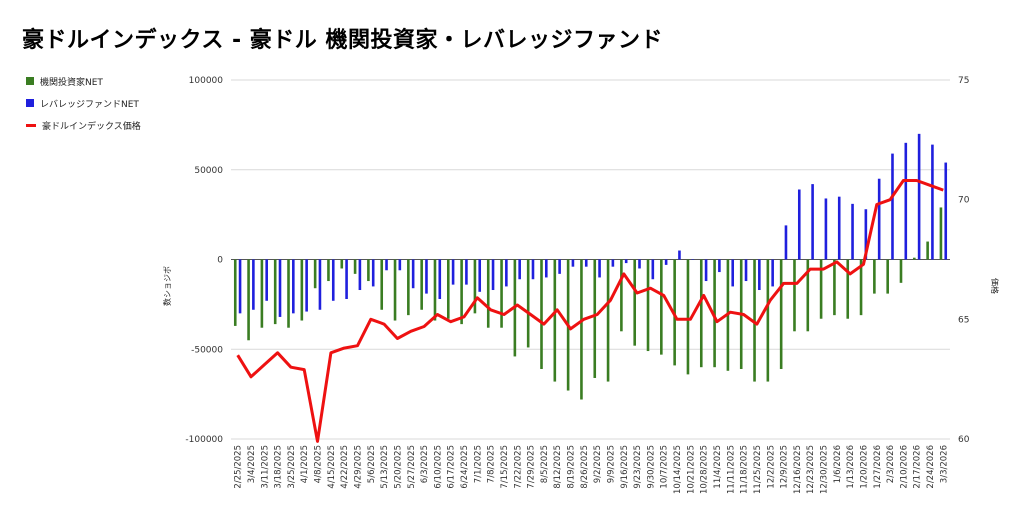 The image size is (1024, 519). Describe the element at coordinates (31, 125) in the screenshot. I see `legend-swatch-price` at that location.